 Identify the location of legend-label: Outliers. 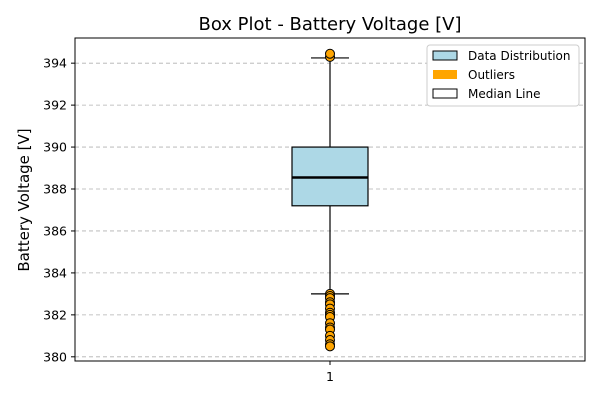
(491, 75).